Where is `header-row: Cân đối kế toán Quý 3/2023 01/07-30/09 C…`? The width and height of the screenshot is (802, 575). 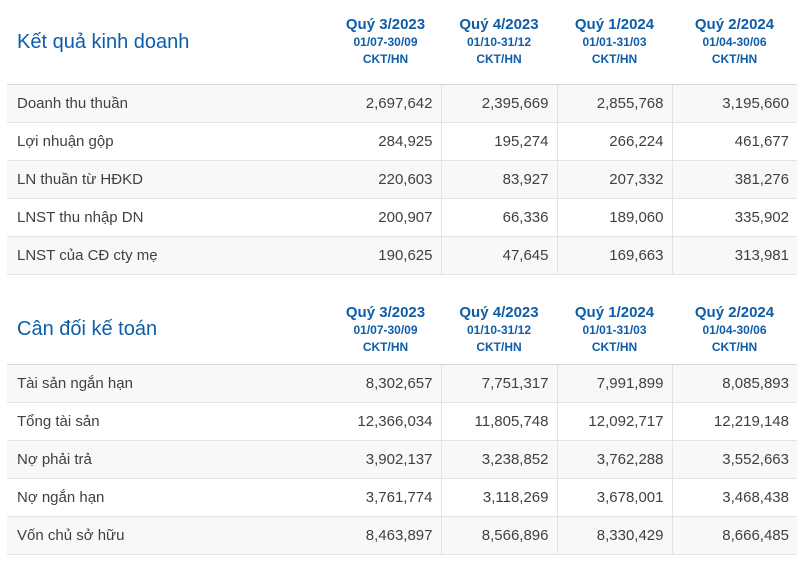
header-row: Cân đối kế toán Quý 3/2023 01/07-30/09 C… is located at coordinates (402, 330).